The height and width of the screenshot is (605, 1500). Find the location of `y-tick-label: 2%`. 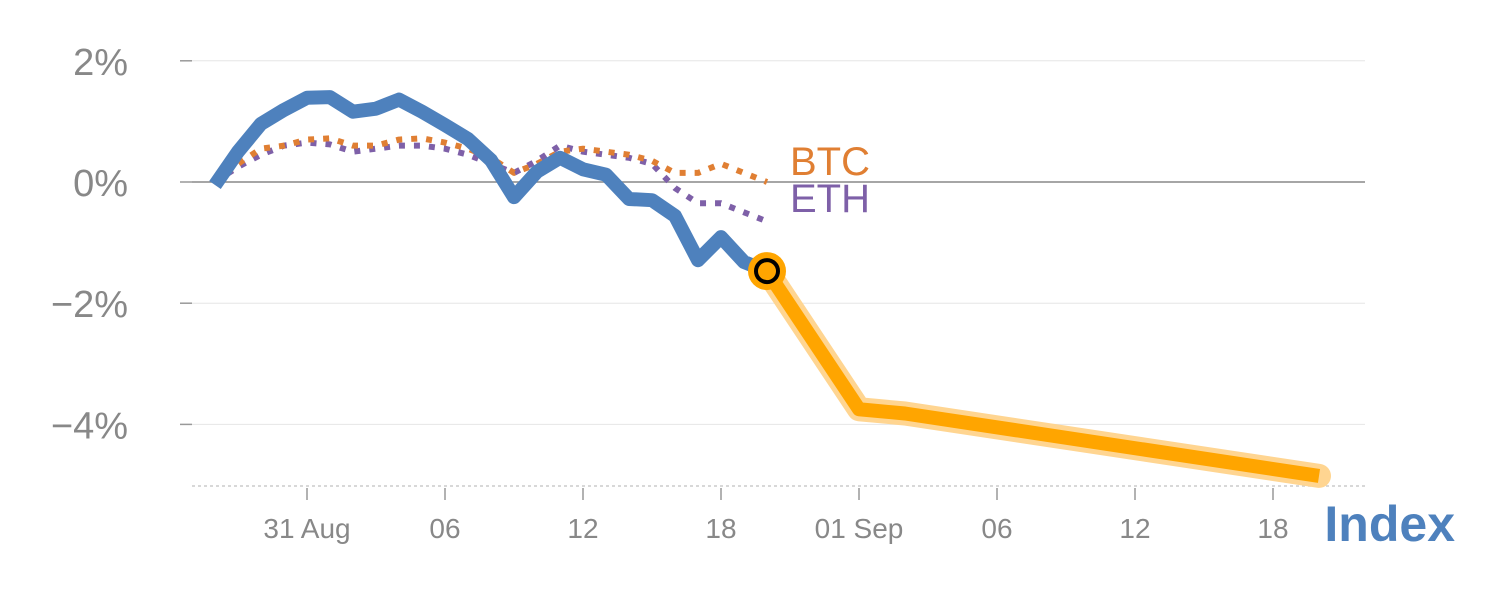

y-tick-label: 2% is located at coordinates (100, 63).